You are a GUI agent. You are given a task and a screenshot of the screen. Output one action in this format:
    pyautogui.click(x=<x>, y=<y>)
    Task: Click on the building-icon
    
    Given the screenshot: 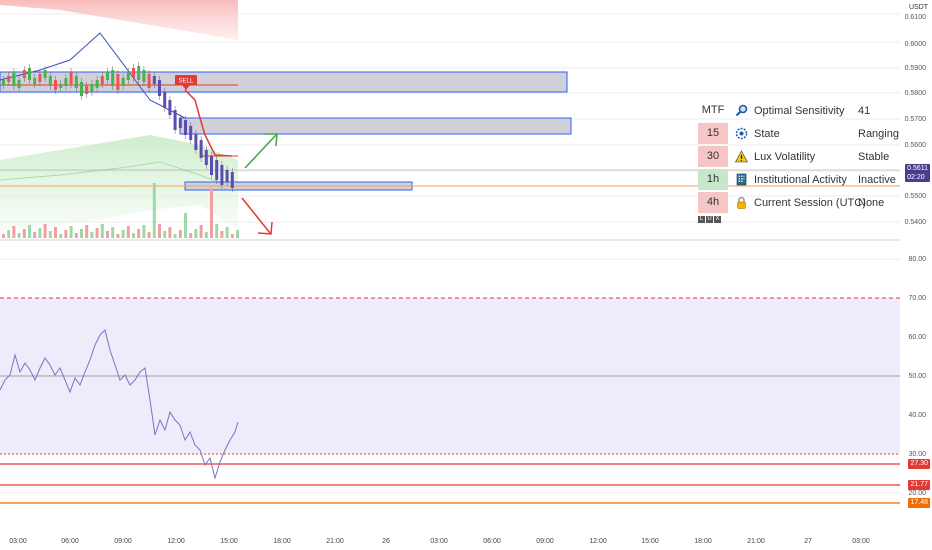 What is the action you would take?
    pyautogui.click(x=741, y=180)
    